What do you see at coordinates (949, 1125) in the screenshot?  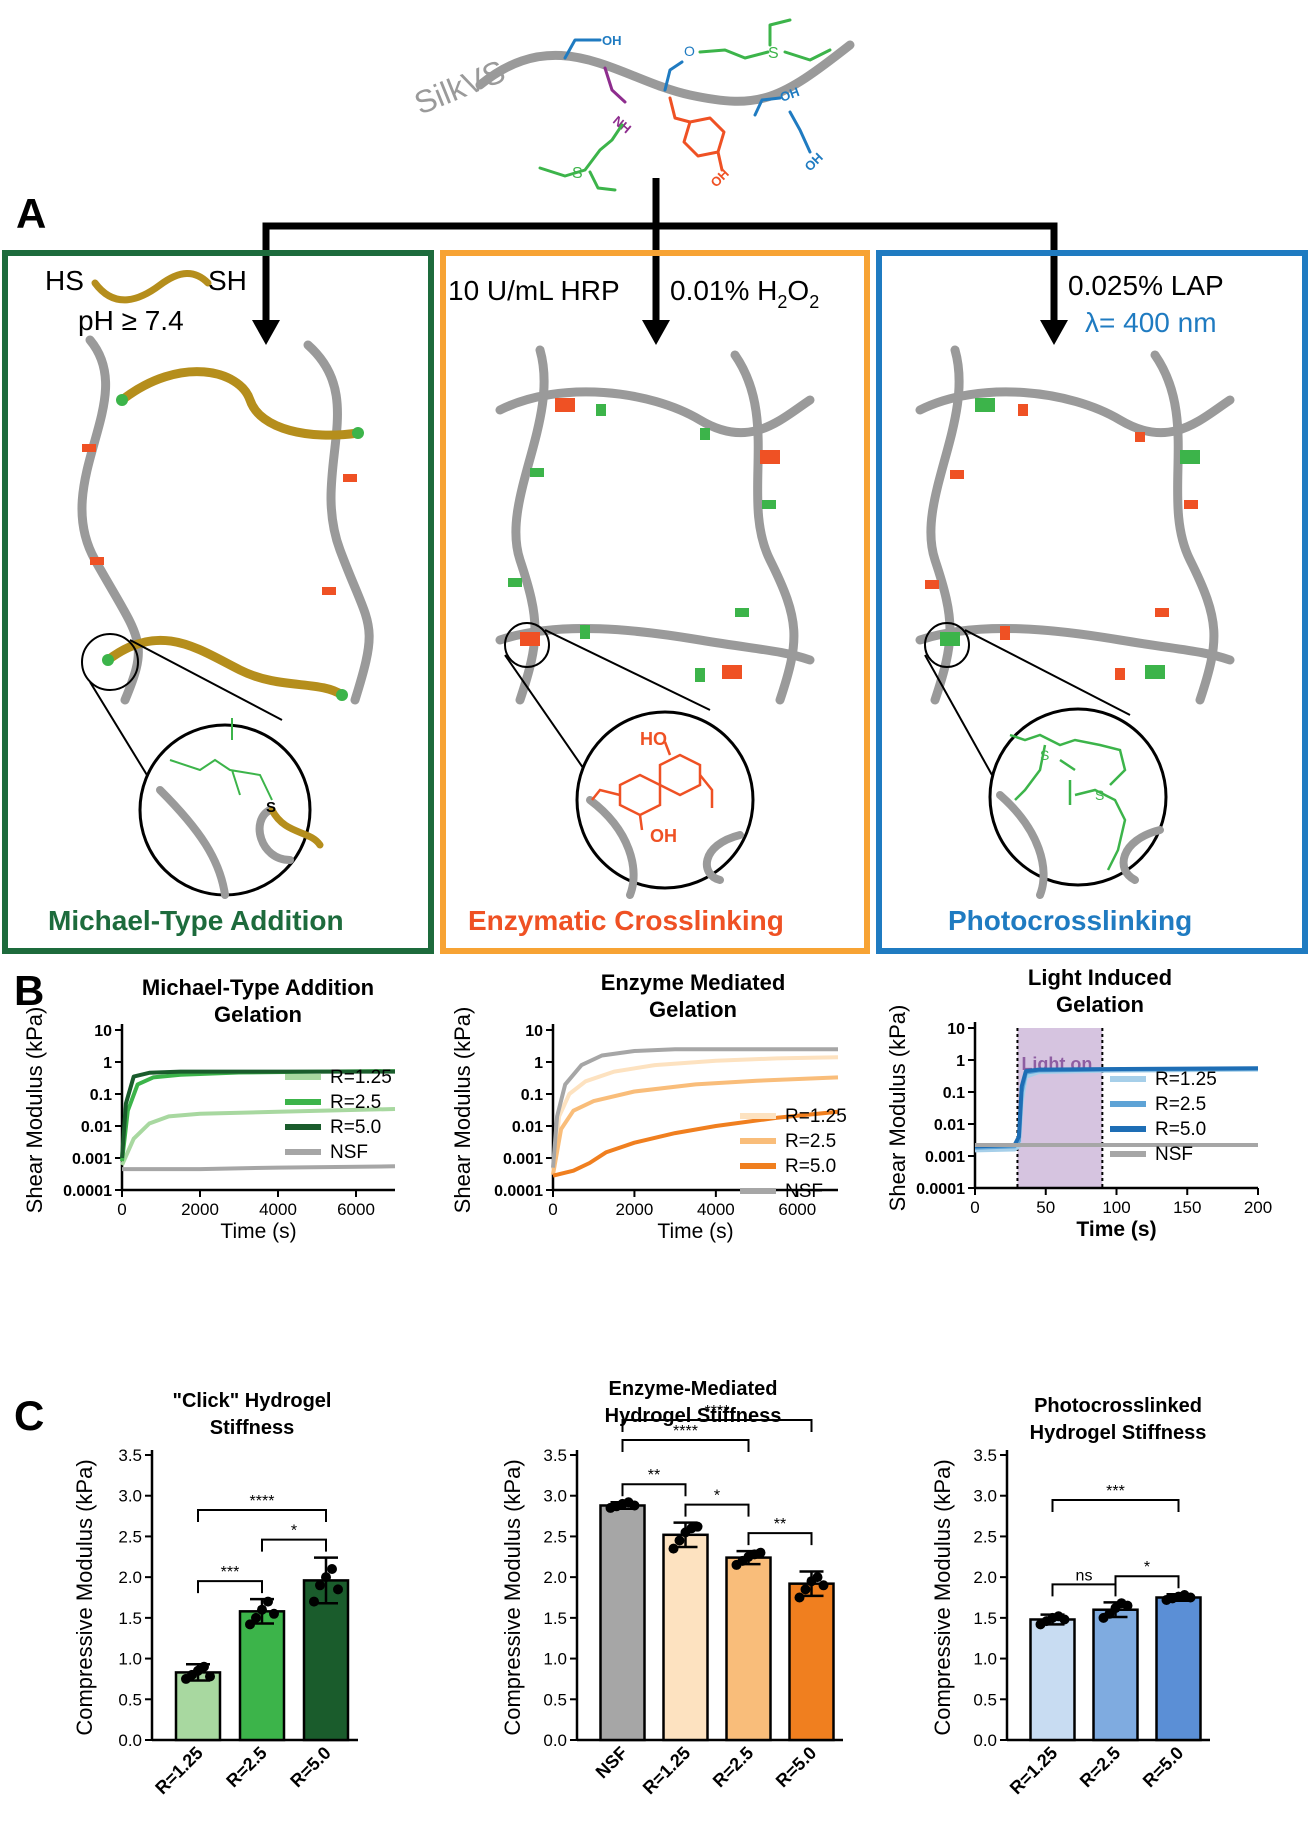 I see `y-tick-label: 0.01` at bounding box center [949, 1125].